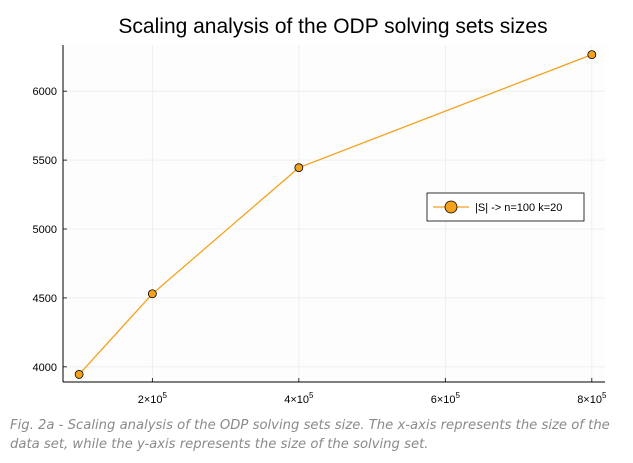 The image size is (633, 463). Describe the element at coordinates (45, 92) in the screenshot. I see `y-tick-label: 6000` at that location.